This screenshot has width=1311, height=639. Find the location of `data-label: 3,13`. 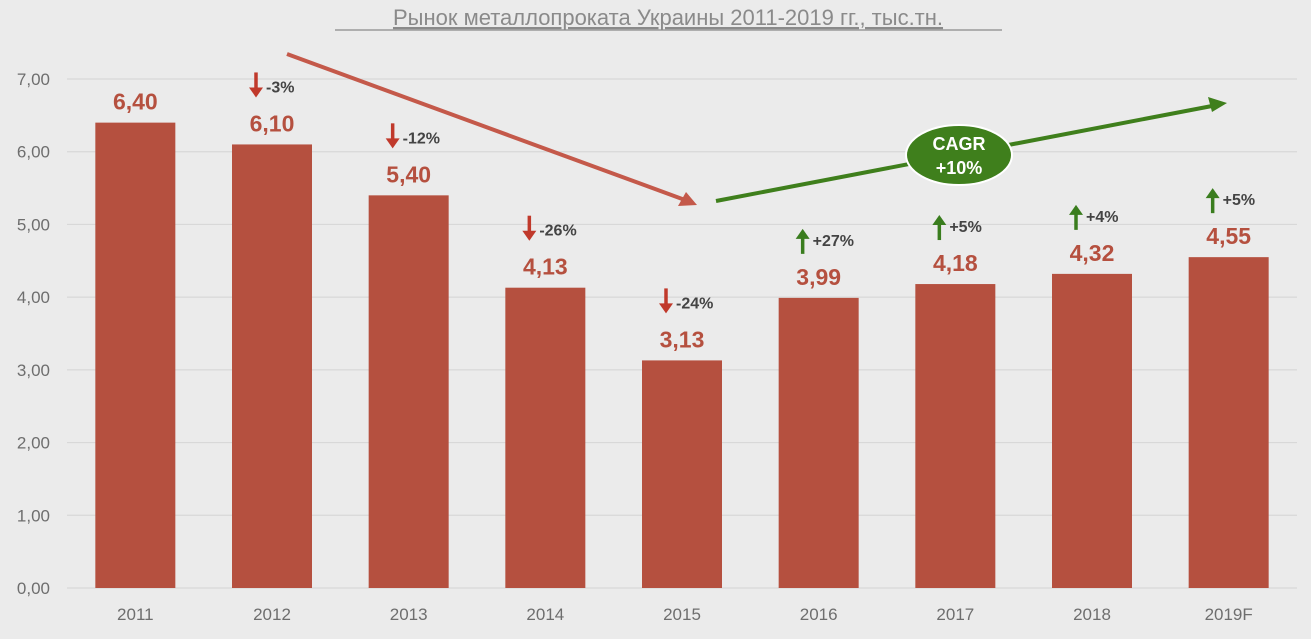

data-label: 3,13 is located at coordinates (682, 339).